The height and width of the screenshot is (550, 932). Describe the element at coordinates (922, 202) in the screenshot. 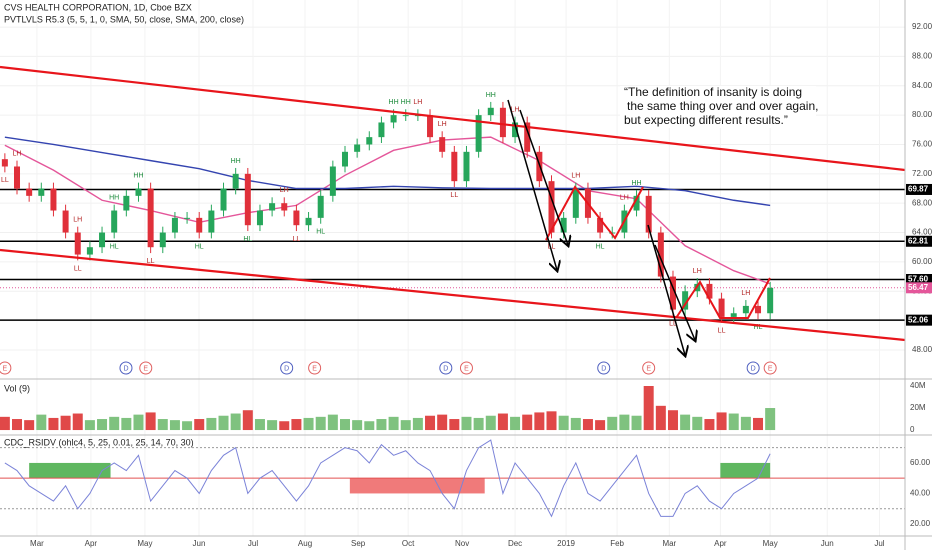

I see `y-tick-label: 68.00` at that location.